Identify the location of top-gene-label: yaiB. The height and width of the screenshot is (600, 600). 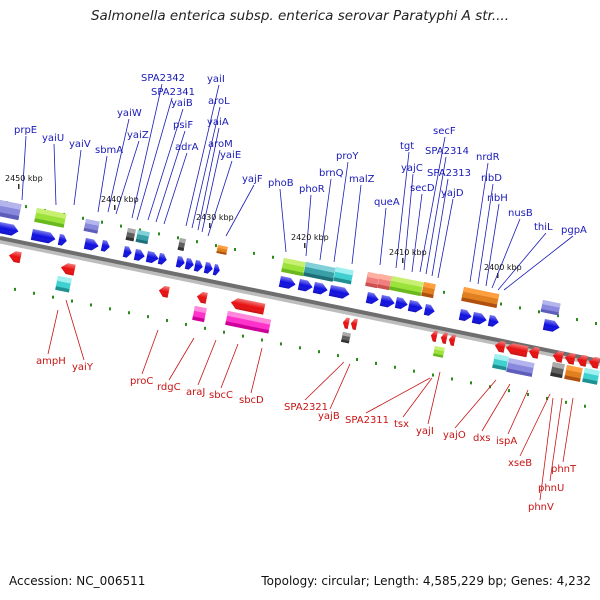
(182, 103).